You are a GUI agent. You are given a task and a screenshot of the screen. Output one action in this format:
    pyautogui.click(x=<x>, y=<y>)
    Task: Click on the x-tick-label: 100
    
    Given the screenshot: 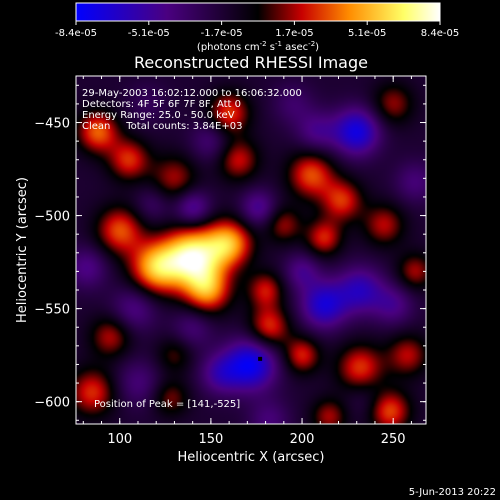 What is the action you would take?
    pyautogui.click(x=119, y=439)
    